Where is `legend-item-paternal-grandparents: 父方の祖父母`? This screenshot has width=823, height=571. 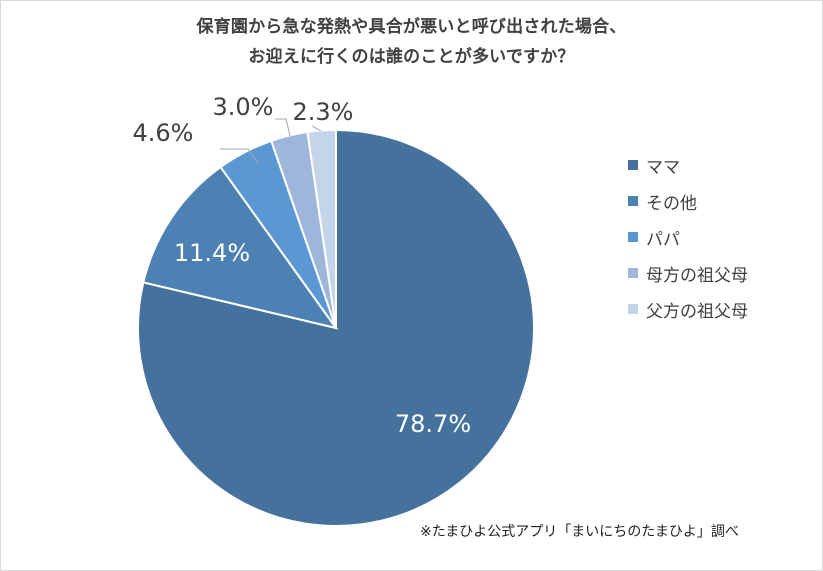 legend-item-paternal-grandparents: 父方の祖父母 is located at coordinates (688, 309).